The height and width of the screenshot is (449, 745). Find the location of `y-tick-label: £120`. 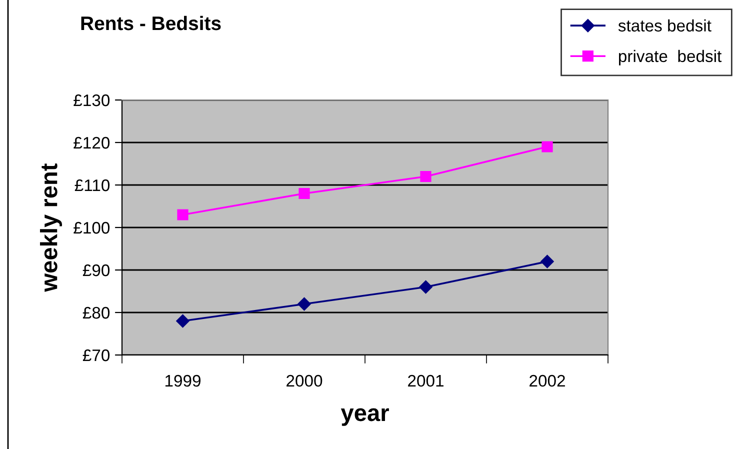

y-tick-label: £120 is located at coordinates (92, 142).